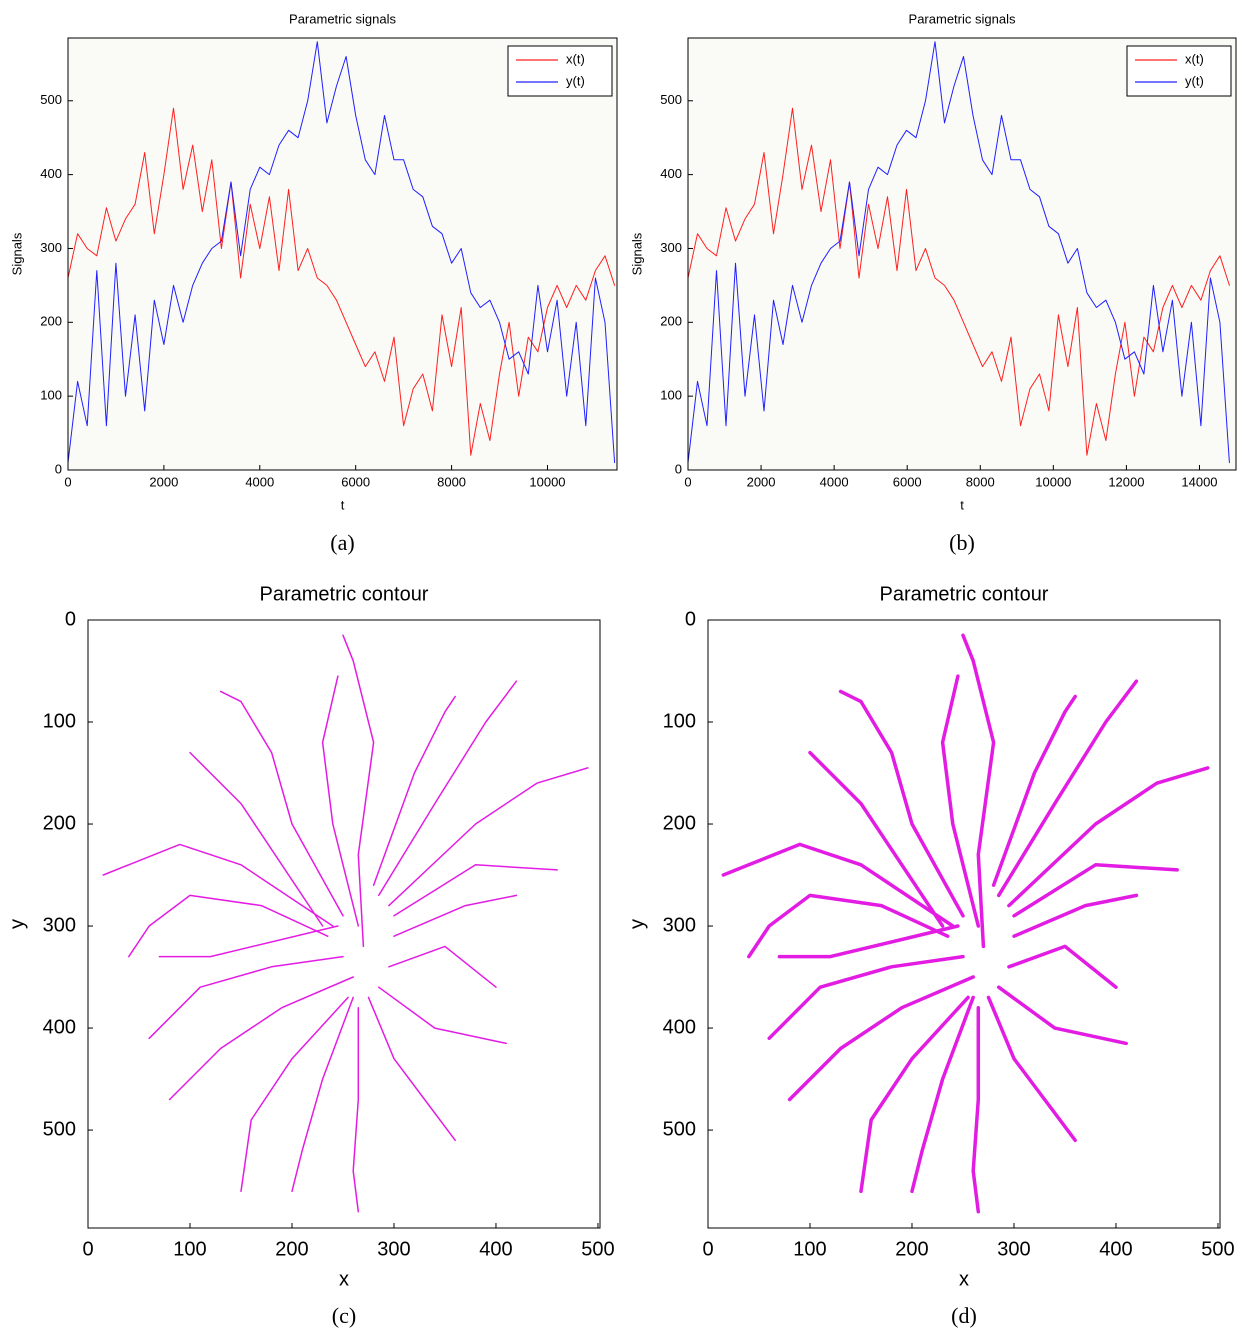  Describe the element at coordinates (1126, 481) in the screenshot. I see `x-tick-label: 12000` at that location.